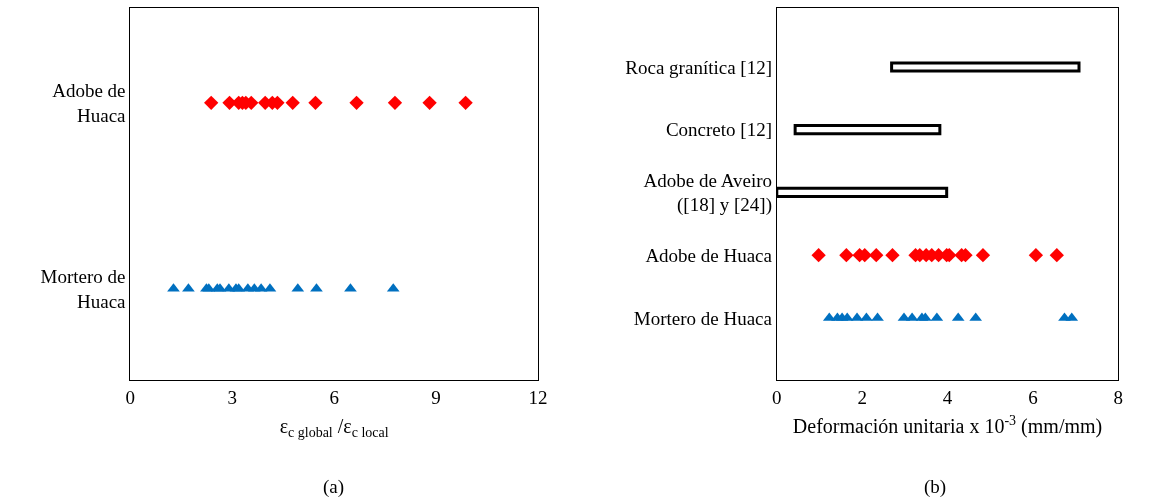 Image resolution: width=1149 pixels, height=500 pixels. What do you see at coordinates (232, 397) in the screenshot?
I see `x-tick-label: 3` at bounding box center [232, 397].